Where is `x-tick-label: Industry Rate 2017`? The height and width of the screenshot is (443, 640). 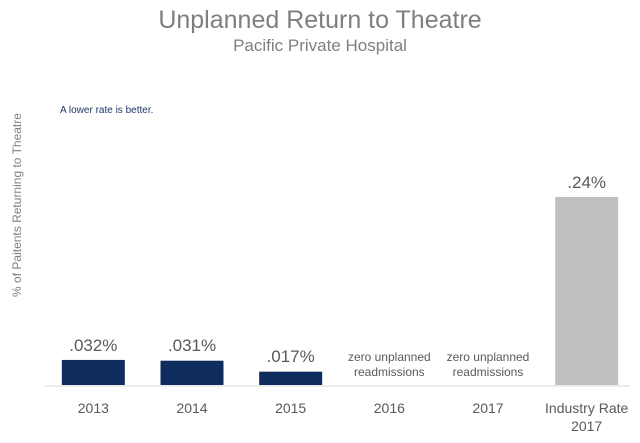 x-tick-label: Industry Rate 2017 is located at coordinates (587, 417).